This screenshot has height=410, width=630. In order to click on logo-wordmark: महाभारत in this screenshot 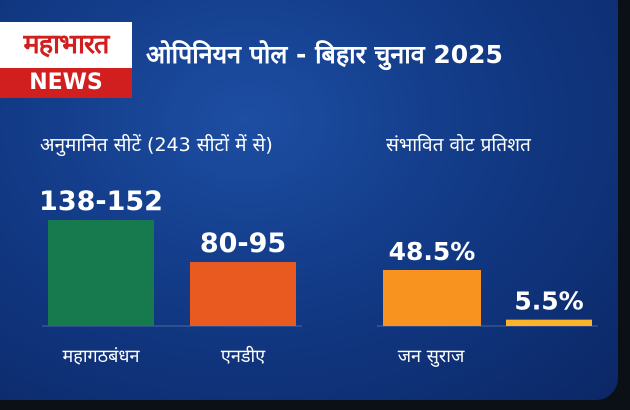, I will do `click(66, 45)`.